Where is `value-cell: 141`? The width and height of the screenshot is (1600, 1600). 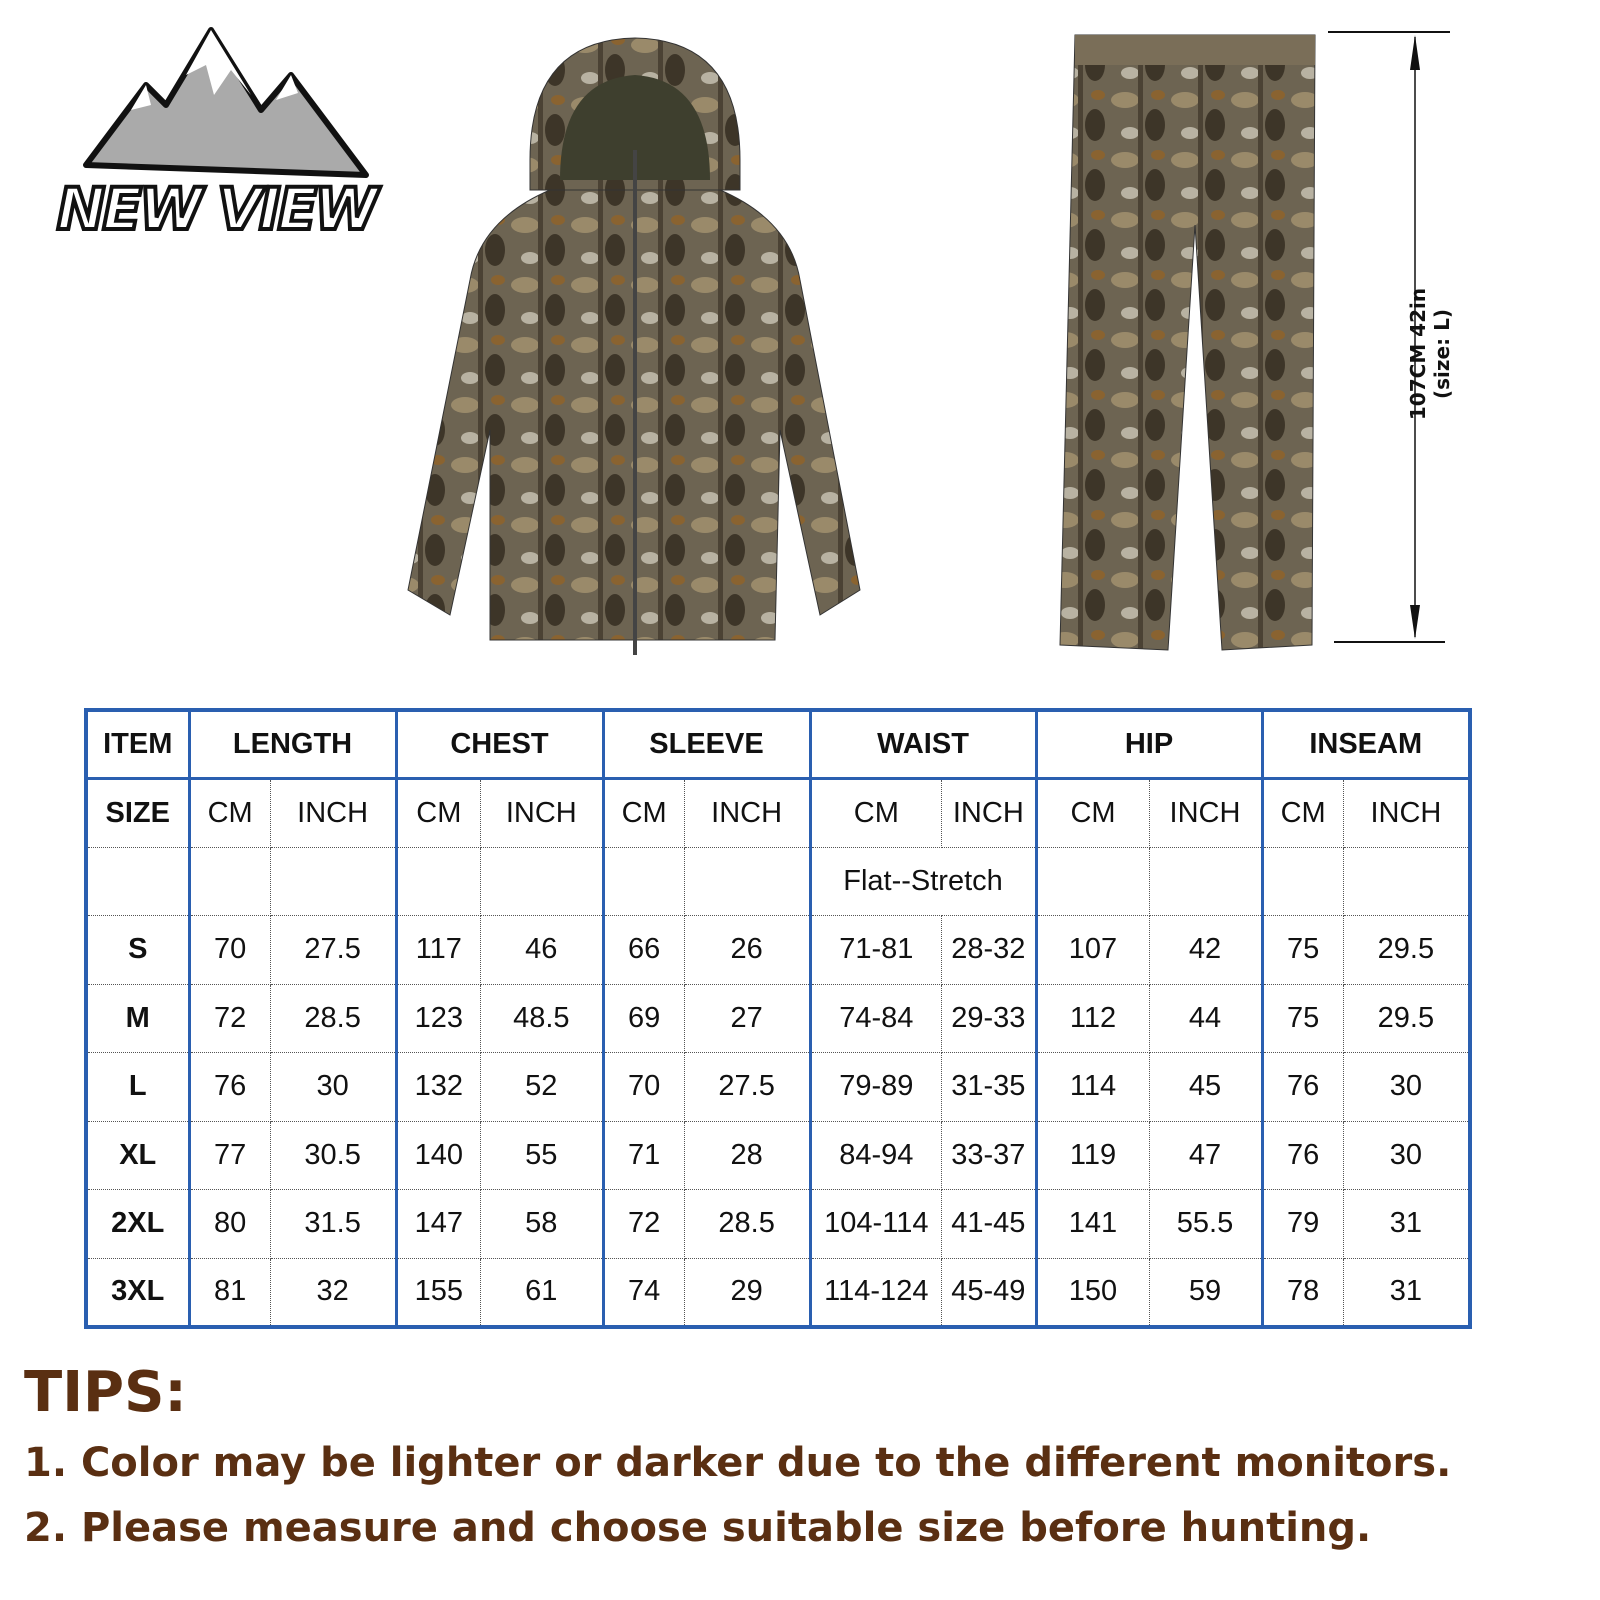 value-cell: 141 is located at coordinates (1092, 1224).